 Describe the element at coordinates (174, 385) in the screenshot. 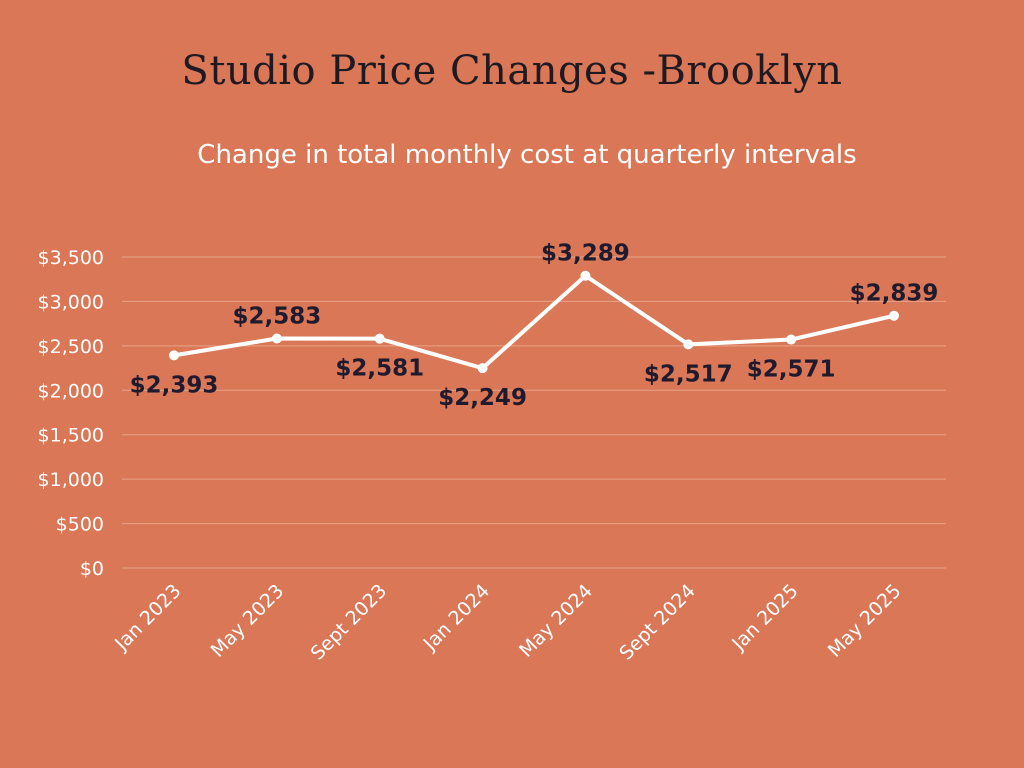

I see `data-label: $2,393` at that location.